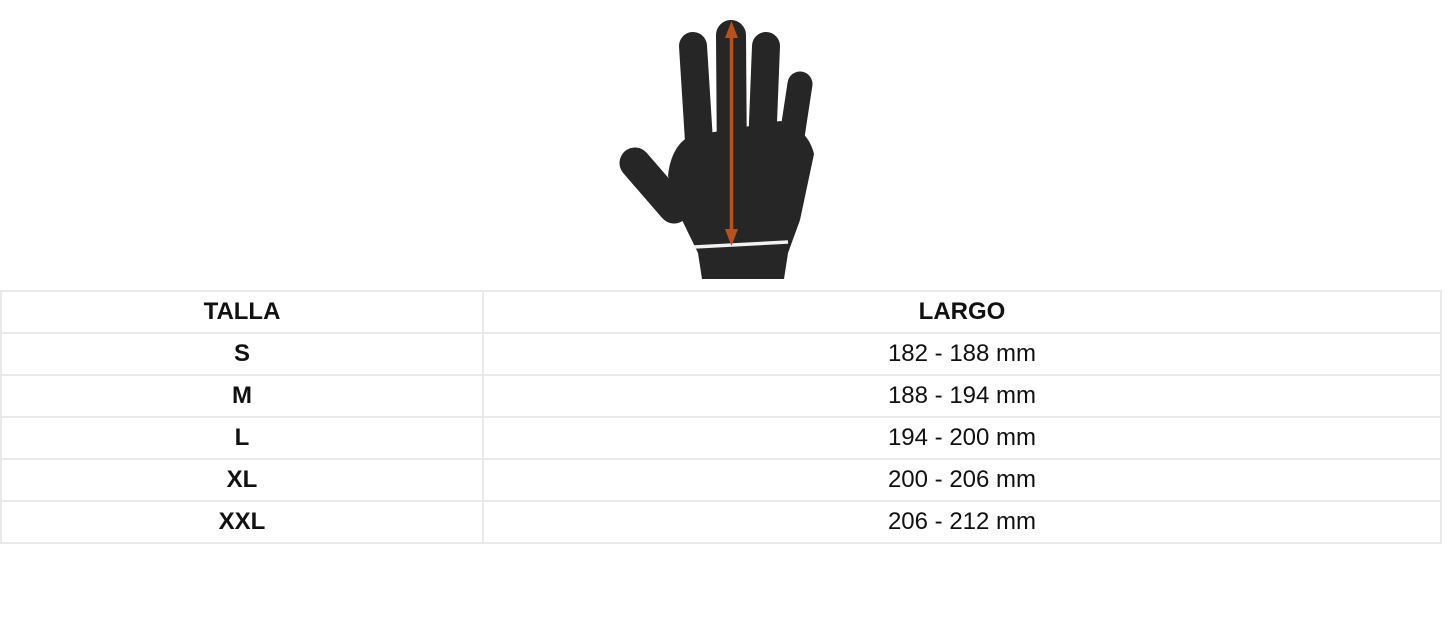 Image resolution: width=1456 pixels, height=618 pixels. Describe the element at coordinates (962, 354) in the screenshot. I see `length-cell: 182 - 188 mm` at that location.